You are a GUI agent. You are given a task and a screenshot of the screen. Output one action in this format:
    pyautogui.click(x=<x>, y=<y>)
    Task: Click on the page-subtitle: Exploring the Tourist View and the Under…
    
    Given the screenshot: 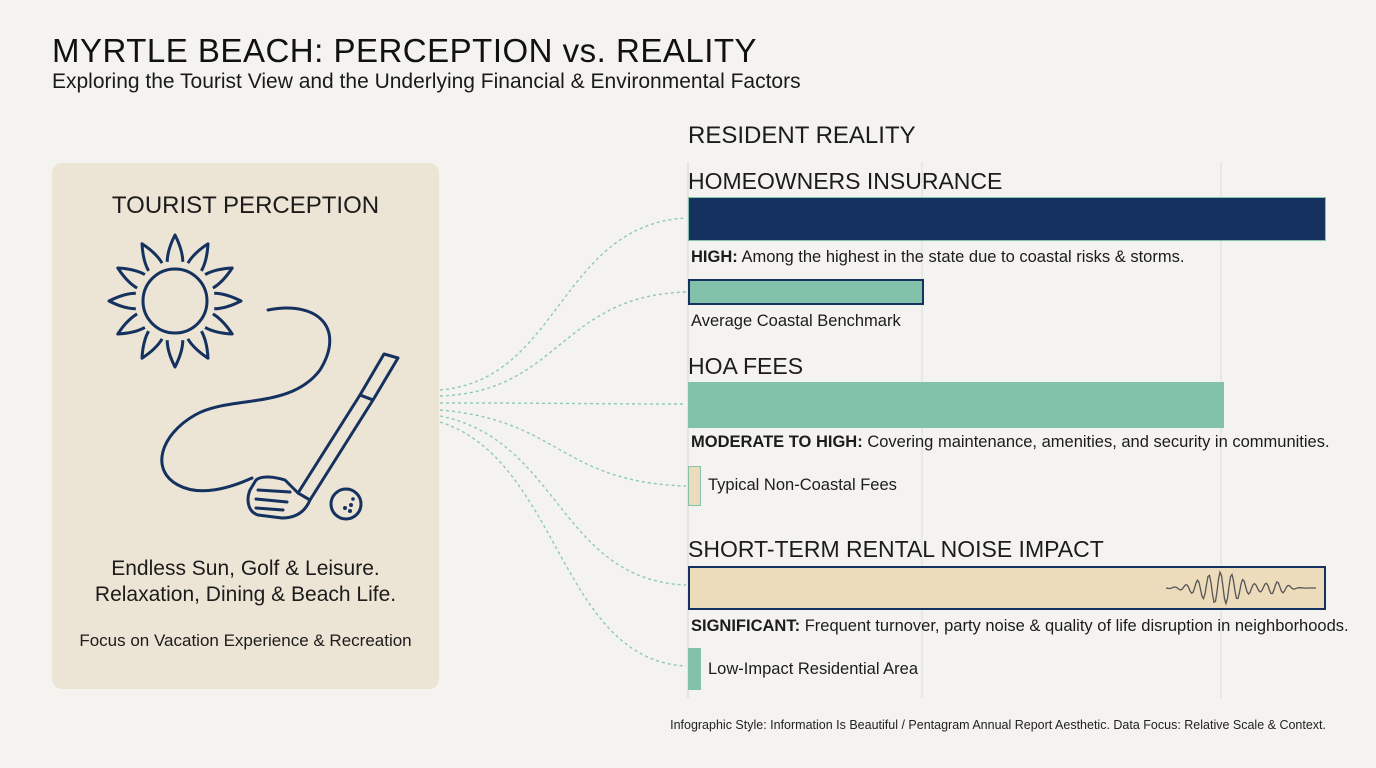 What is the action you would take?
    pyautogui.click(x=426, y=81)
    